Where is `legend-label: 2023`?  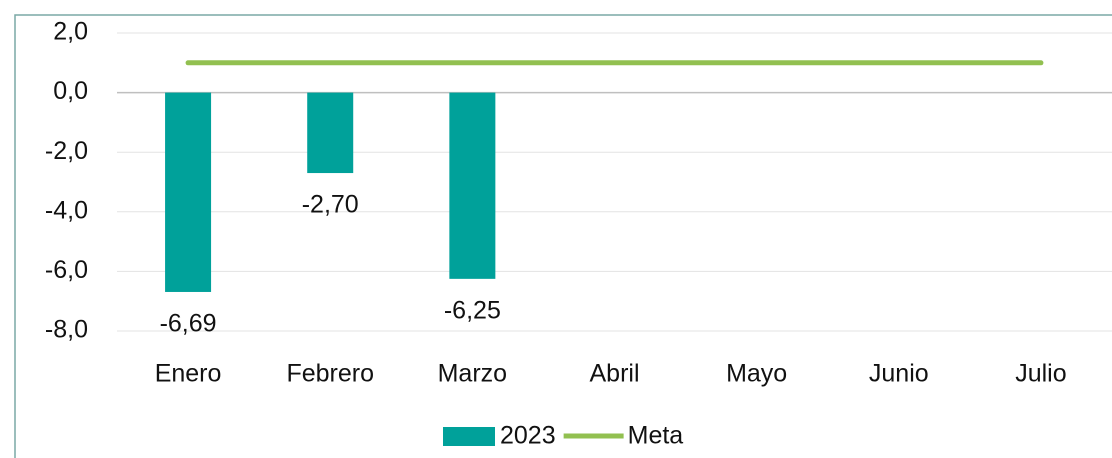
legend-label: 2023 is located at coordinates (528, 436).